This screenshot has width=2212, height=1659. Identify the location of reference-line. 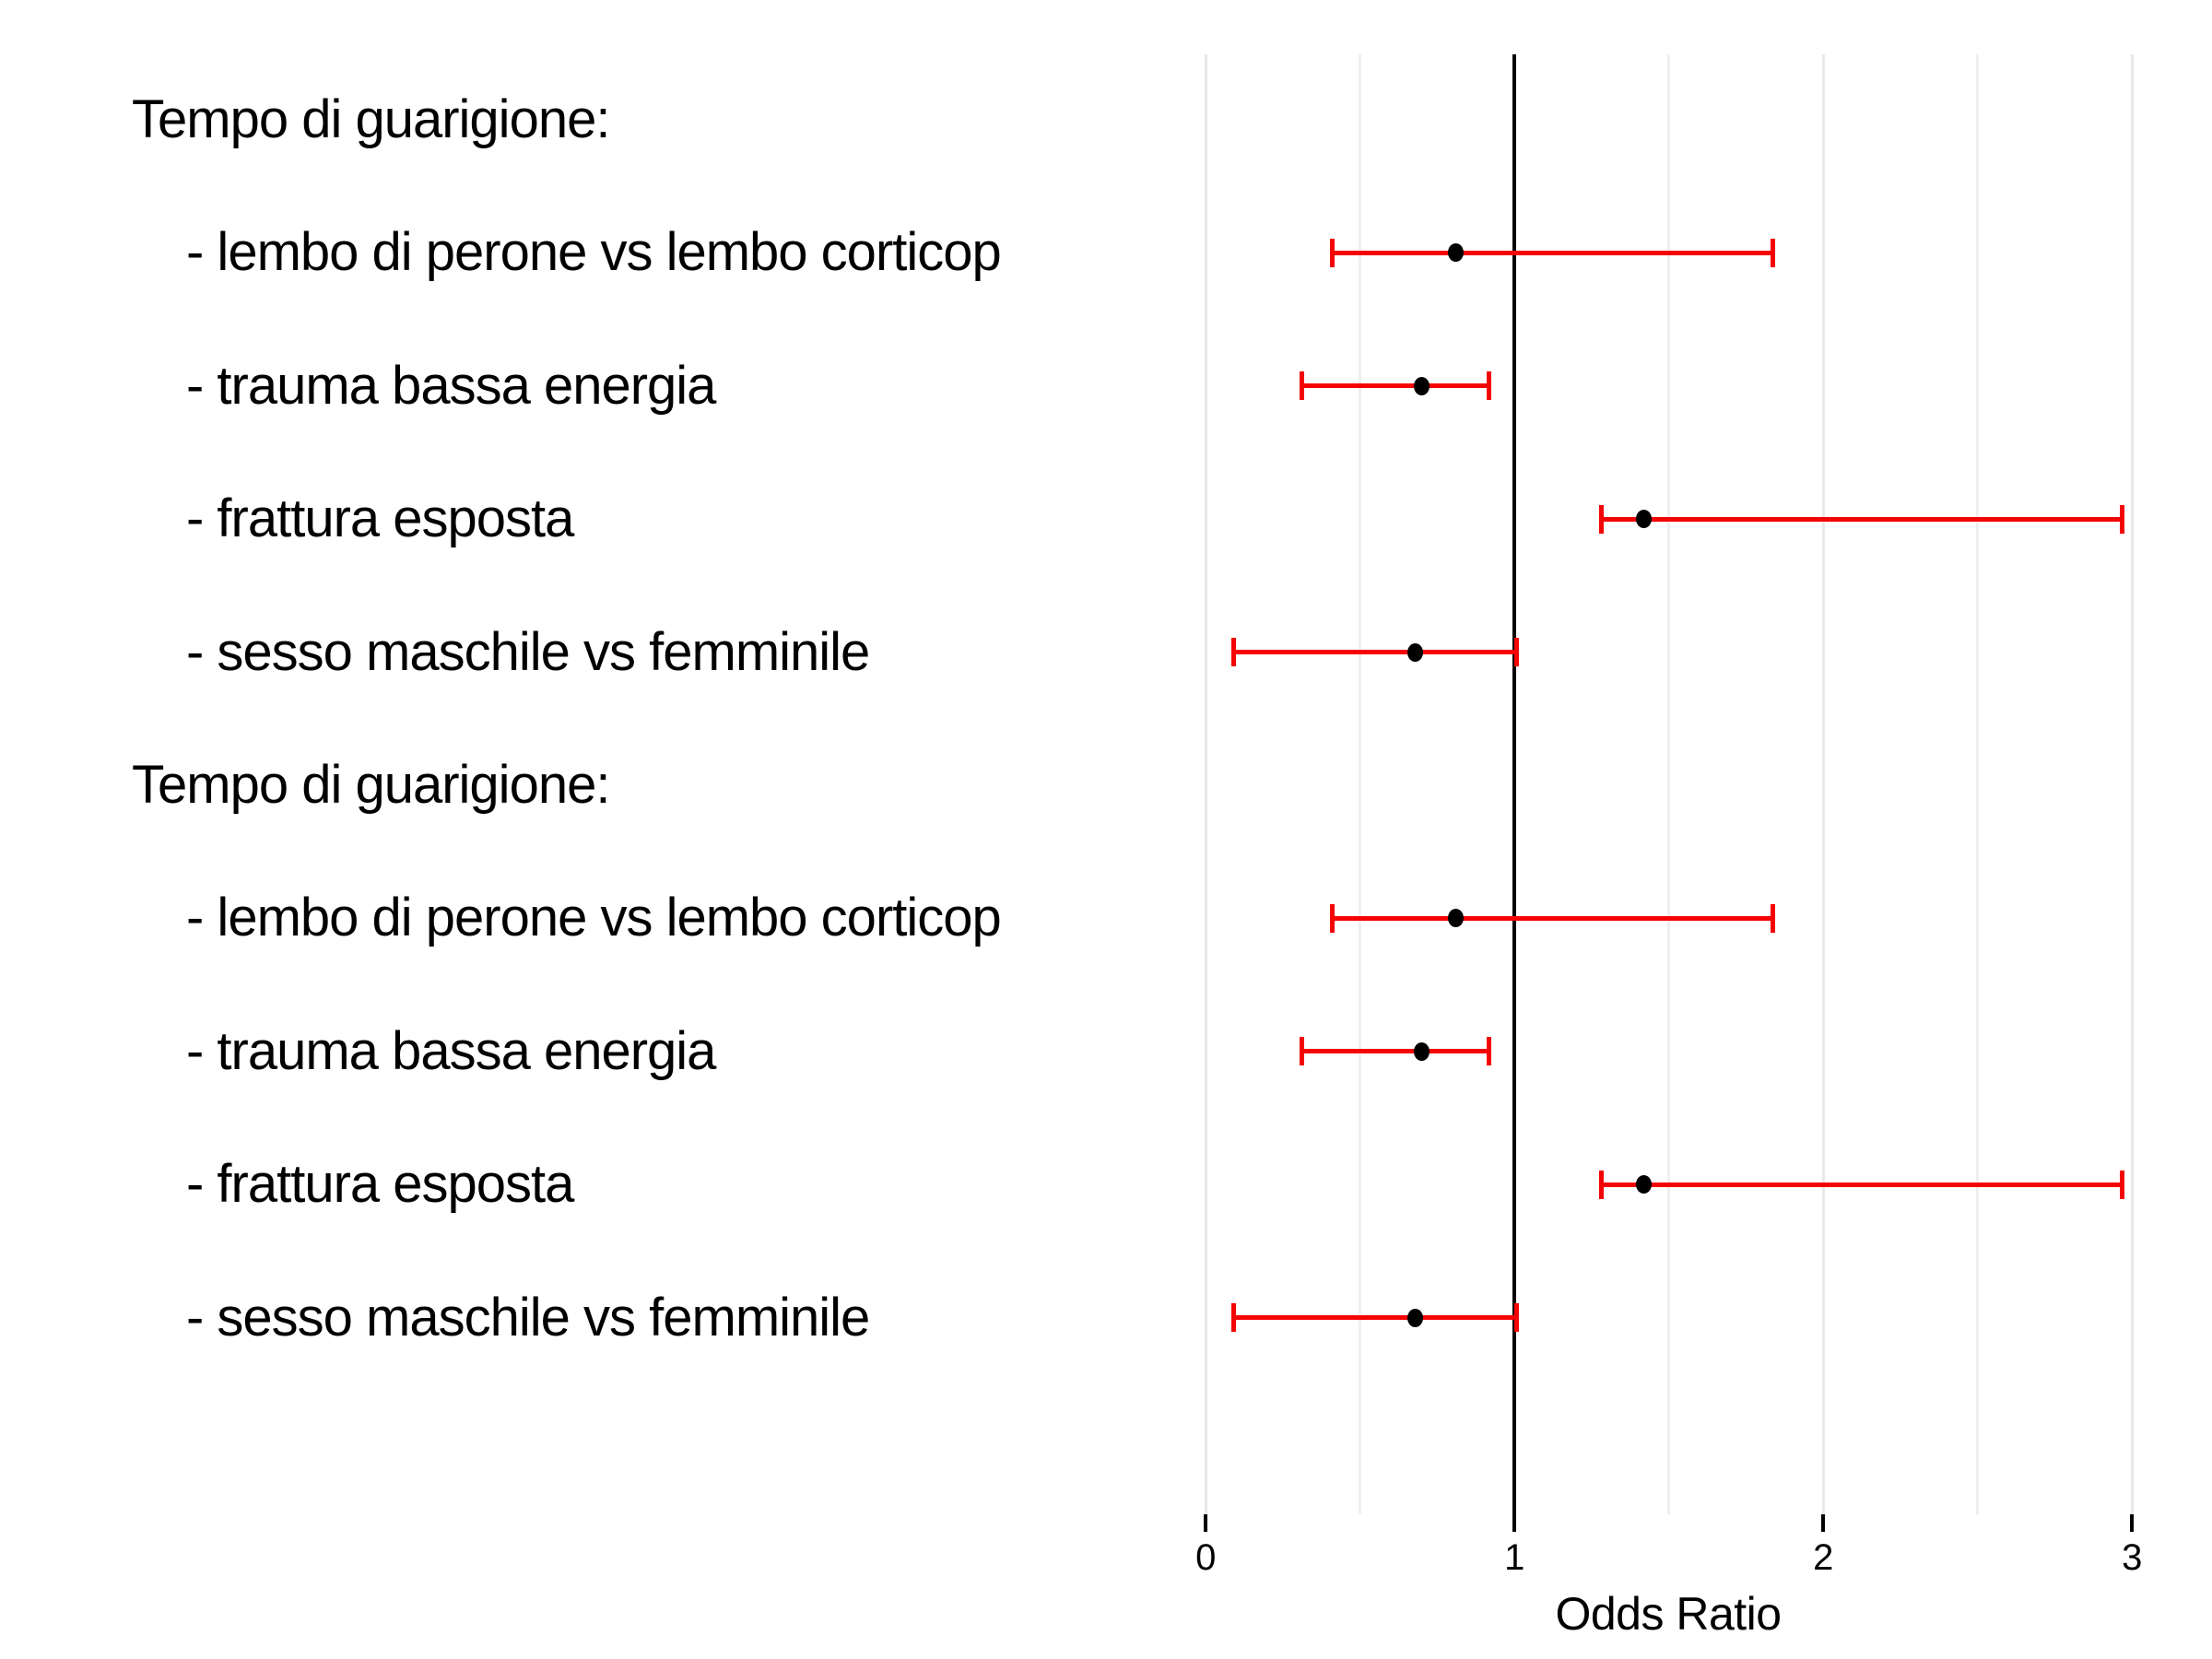
(1514, 784).